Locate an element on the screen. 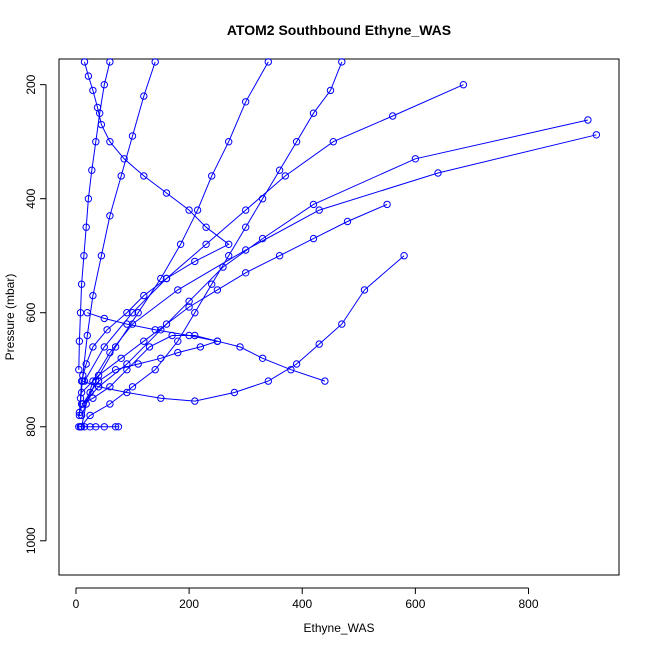 The width and height of the screenshot is (650, 650). x-tick-label: 0 is located at coordinates (76, 604).